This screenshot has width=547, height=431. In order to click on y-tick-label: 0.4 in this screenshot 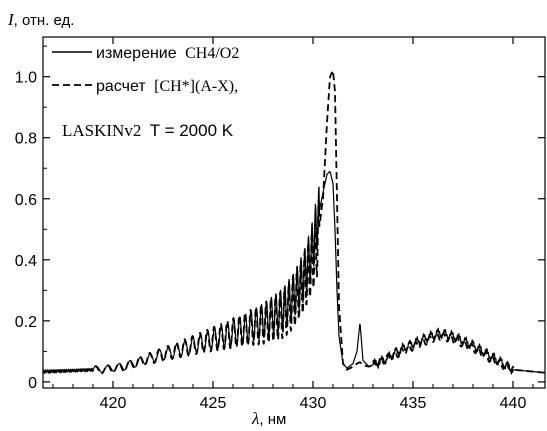, I will do `click(26, 261)`.